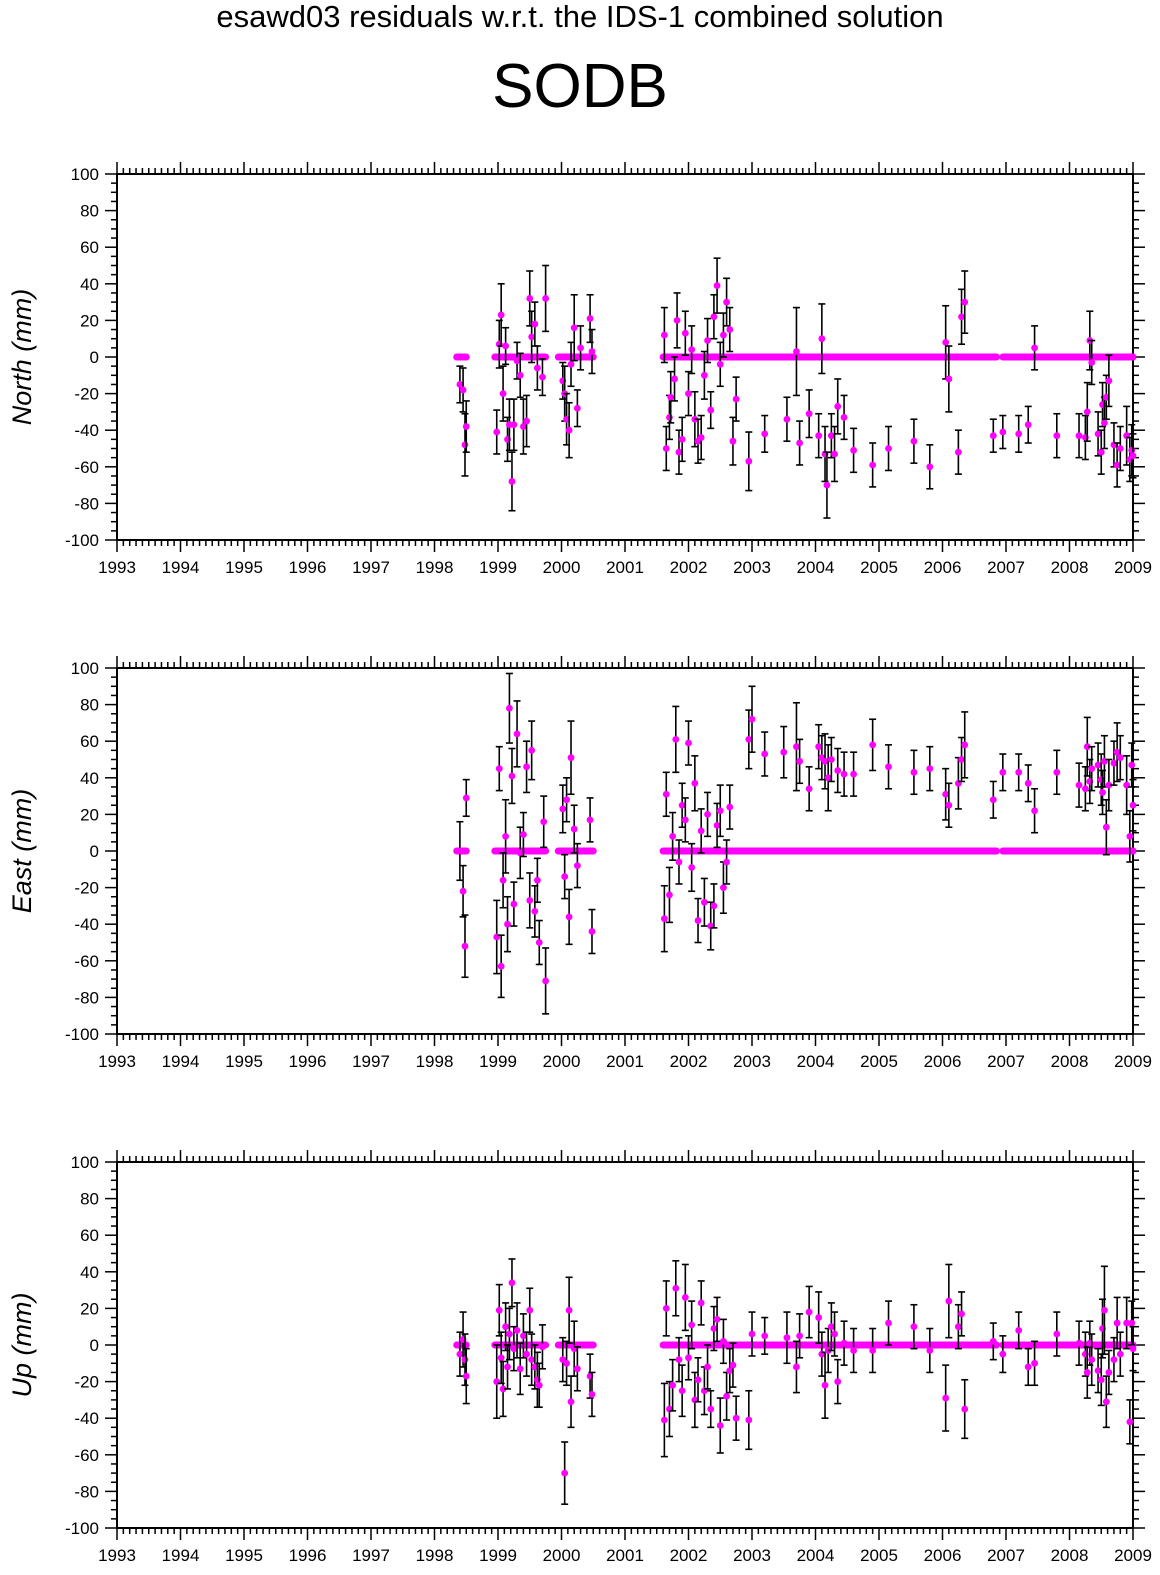 The width and height of the screenshot is (1160, 1575). Describe the element at coordinates (22, 1345) in the screenshot. I see `y-axis-title: Up (mm)` at that location.